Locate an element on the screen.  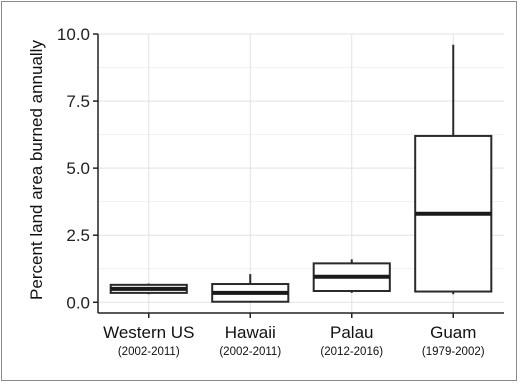
box-guam is located at coordinates (453, 169).